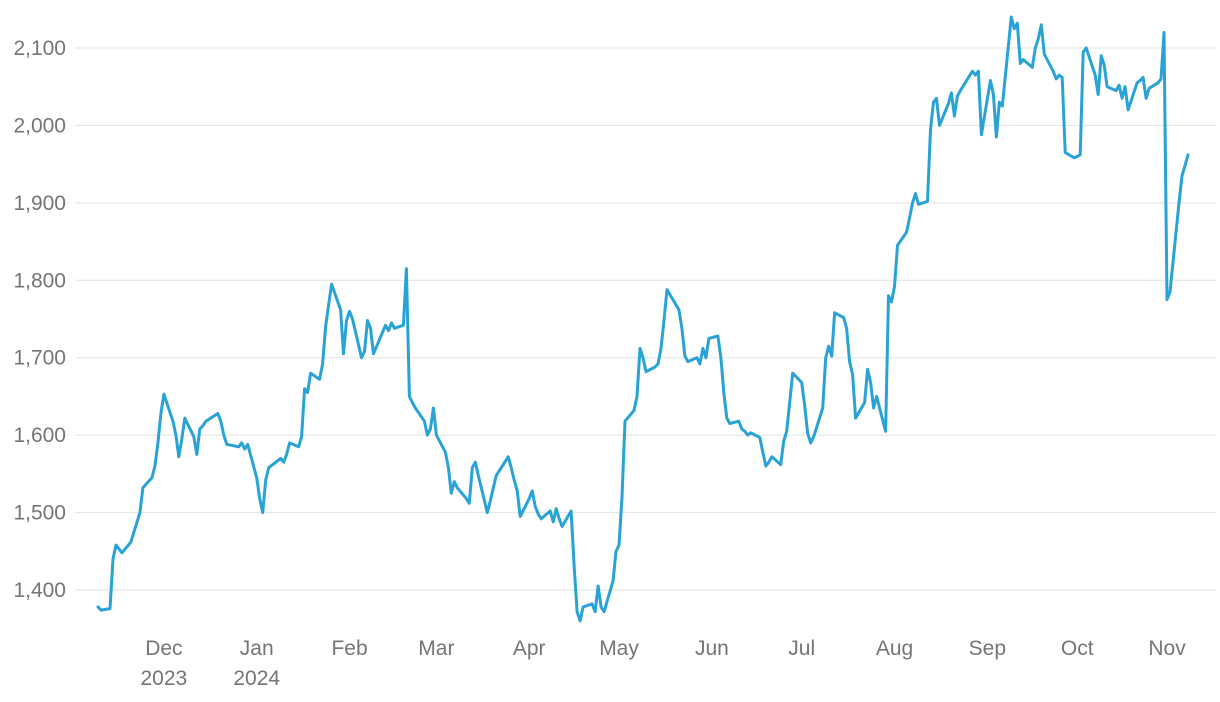 The height and width of the screenshot is (702, 1220). What do you see at coordinates (1167, 648) in the screenshot?
I see `x-axis-tick-label: Nov` at bounding box center [1167, 648].